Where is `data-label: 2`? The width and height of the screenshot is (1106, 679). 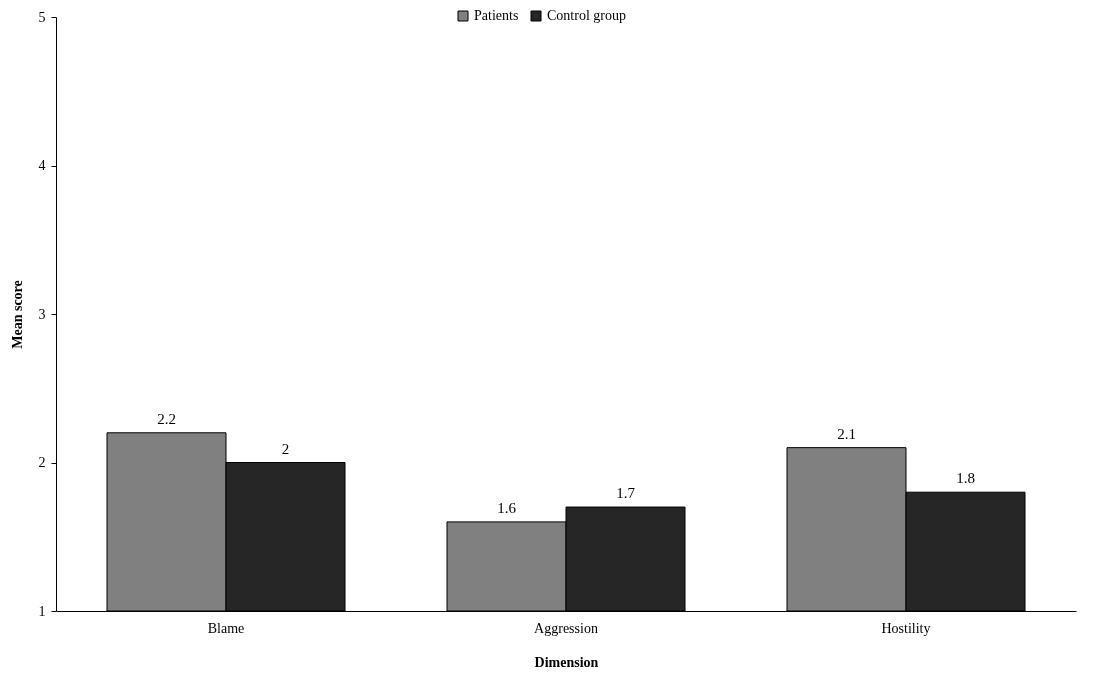 data-label: 2 is located at coordinates (285, 448).